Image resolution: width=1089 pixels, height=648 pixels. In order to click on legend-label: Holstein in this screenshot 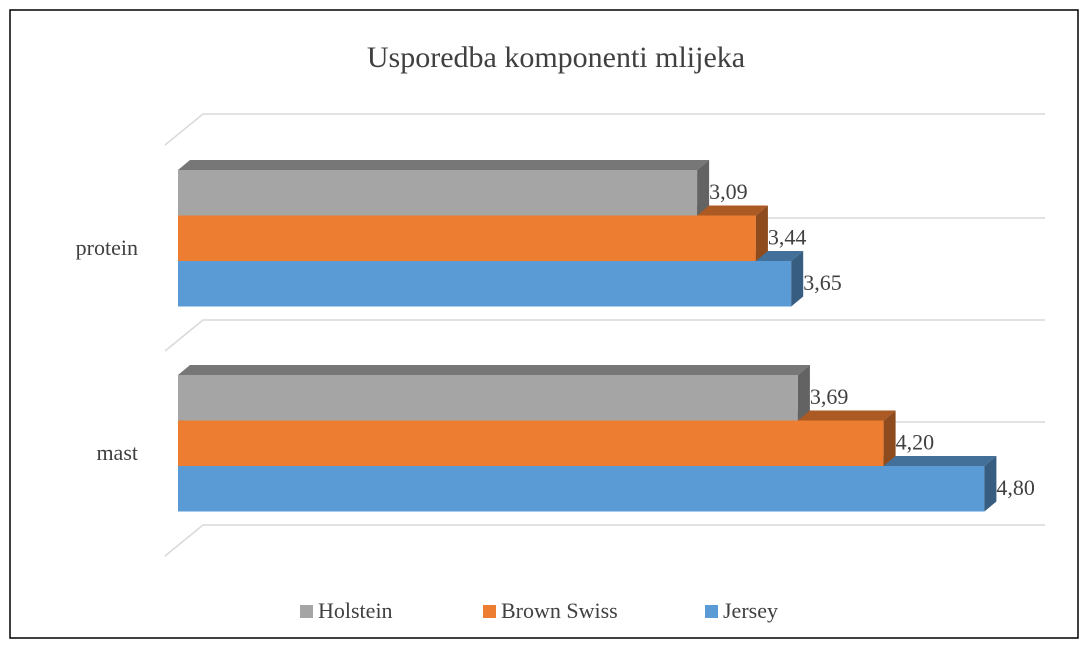, I will do `click(355, 610)`.